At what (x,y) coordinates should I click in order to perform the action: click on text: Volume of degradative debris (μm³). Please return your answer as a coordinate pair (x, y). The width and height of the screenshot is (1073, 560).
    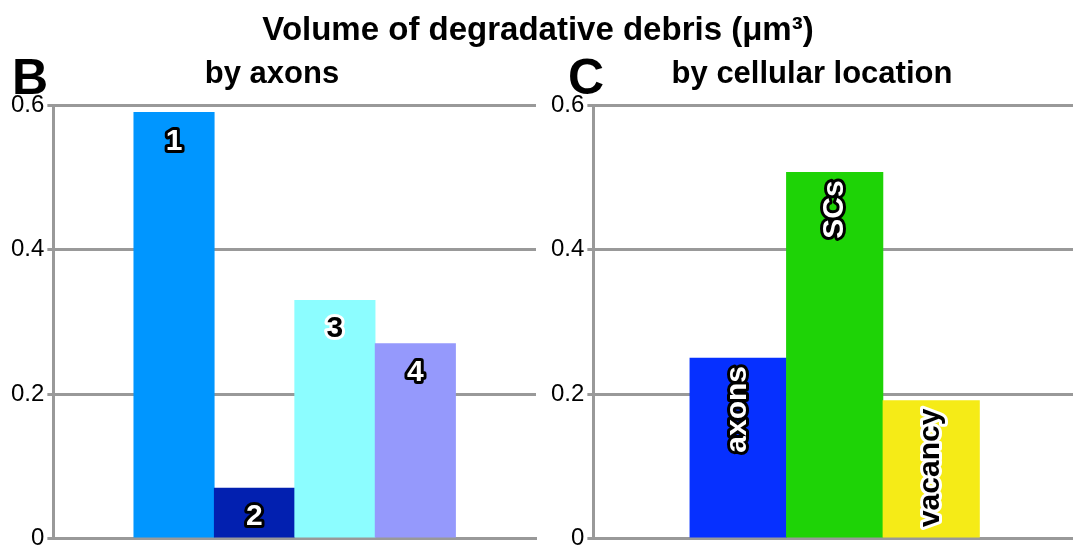
    Looking at the image, I should click on (538, 29).